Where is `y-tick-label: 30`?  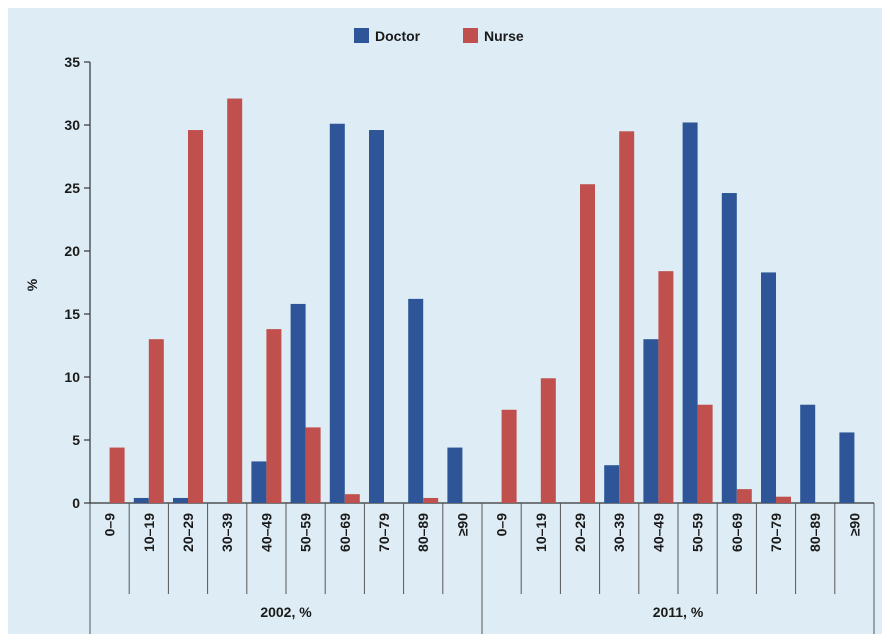 y-tick-label: 30 is located at coordinates (72, 125).